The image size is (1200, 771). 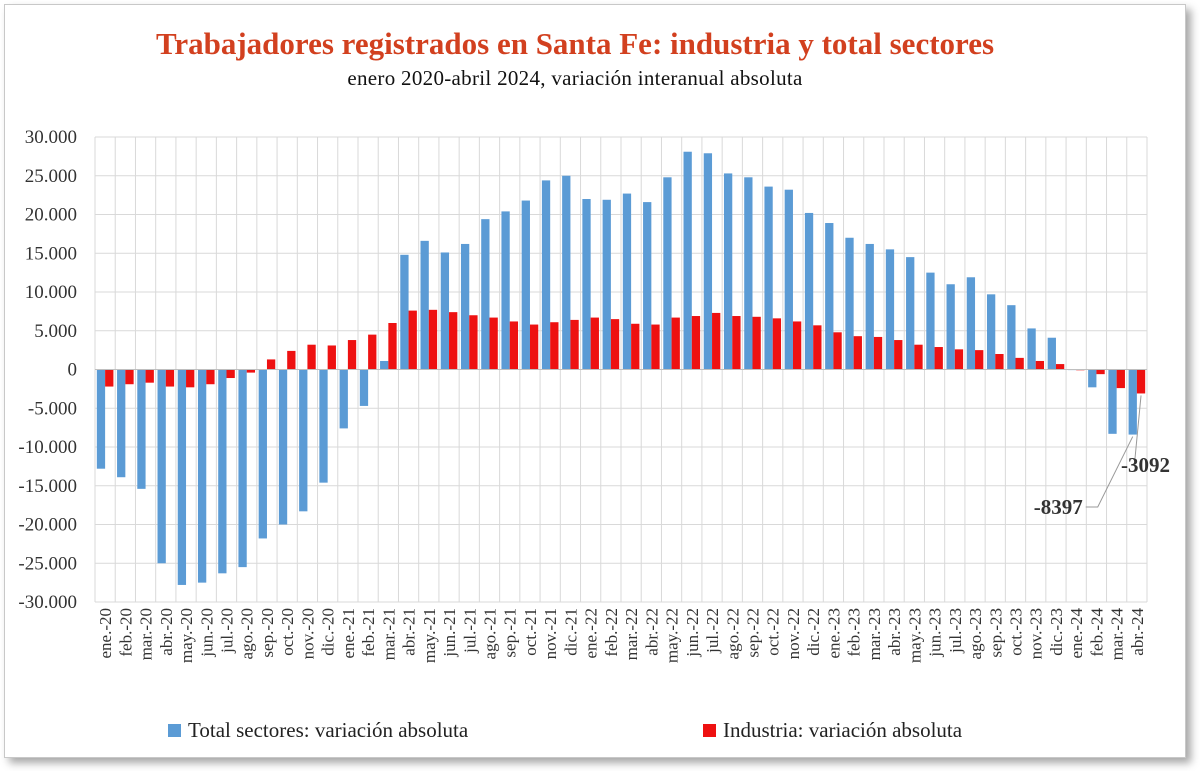 What do you see at coordinates (227, 631) in the screenshot?
I see `x-tick-label: jul.-20` at bounding box center [227, 631].